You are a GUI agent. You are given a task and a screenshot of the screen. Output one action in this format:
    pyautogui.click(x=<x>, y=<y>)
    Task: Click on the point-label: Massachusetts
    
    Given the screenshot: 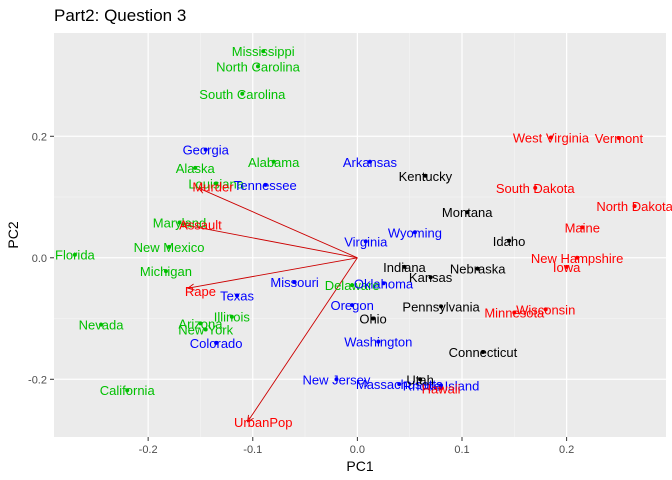 What is the action you would take?
    pyautogui.click(x=399, y=384)
    